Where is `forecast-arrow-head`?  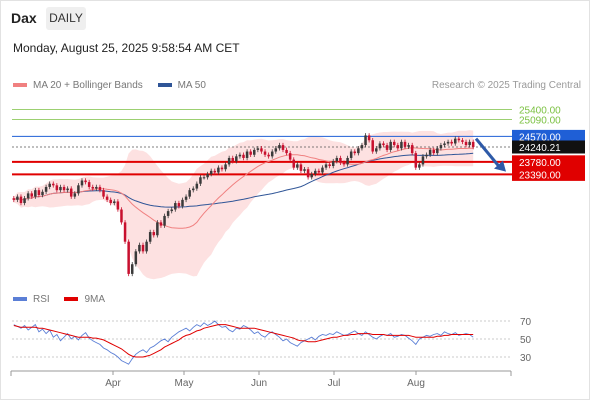
forecast-arrow-head is located at coordinates (500, 166).